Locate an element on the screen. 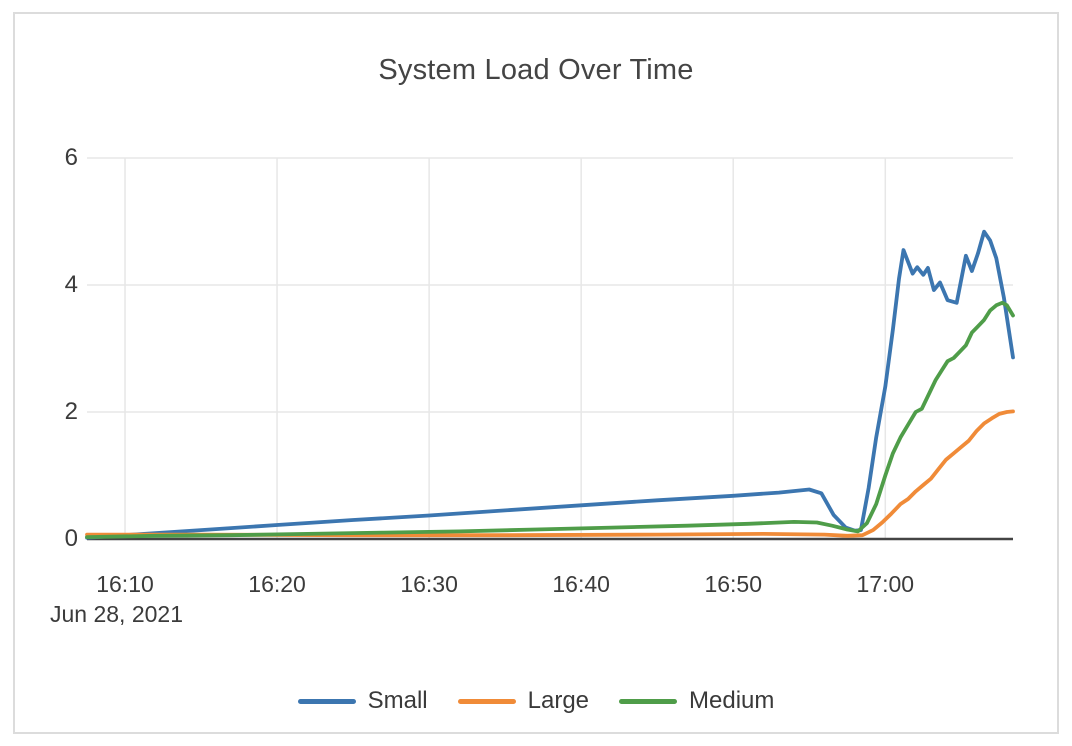  legend-item-small: Small is located at coordinates (362, 701).